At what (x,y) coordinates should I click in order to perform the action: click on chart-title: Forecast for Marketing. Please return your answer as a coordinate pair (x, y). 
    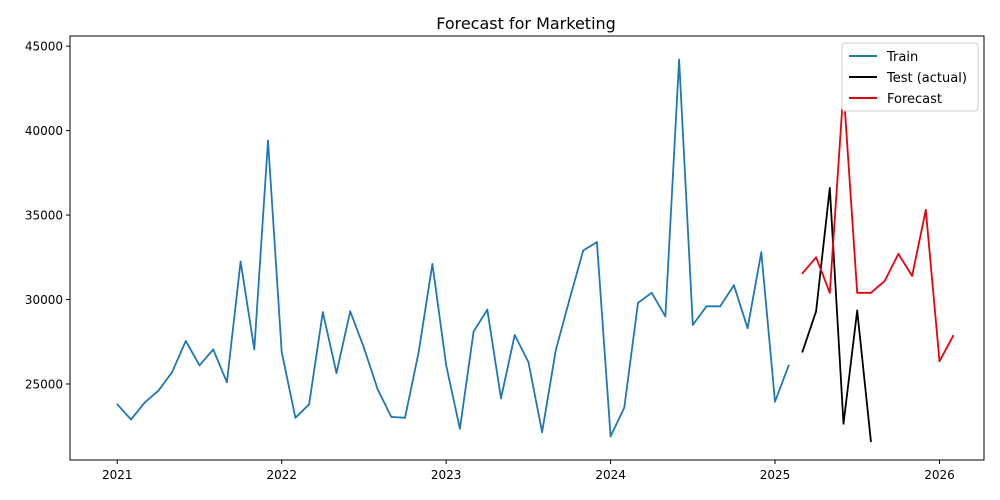
    Looking at the image, I should click on (526, 23).